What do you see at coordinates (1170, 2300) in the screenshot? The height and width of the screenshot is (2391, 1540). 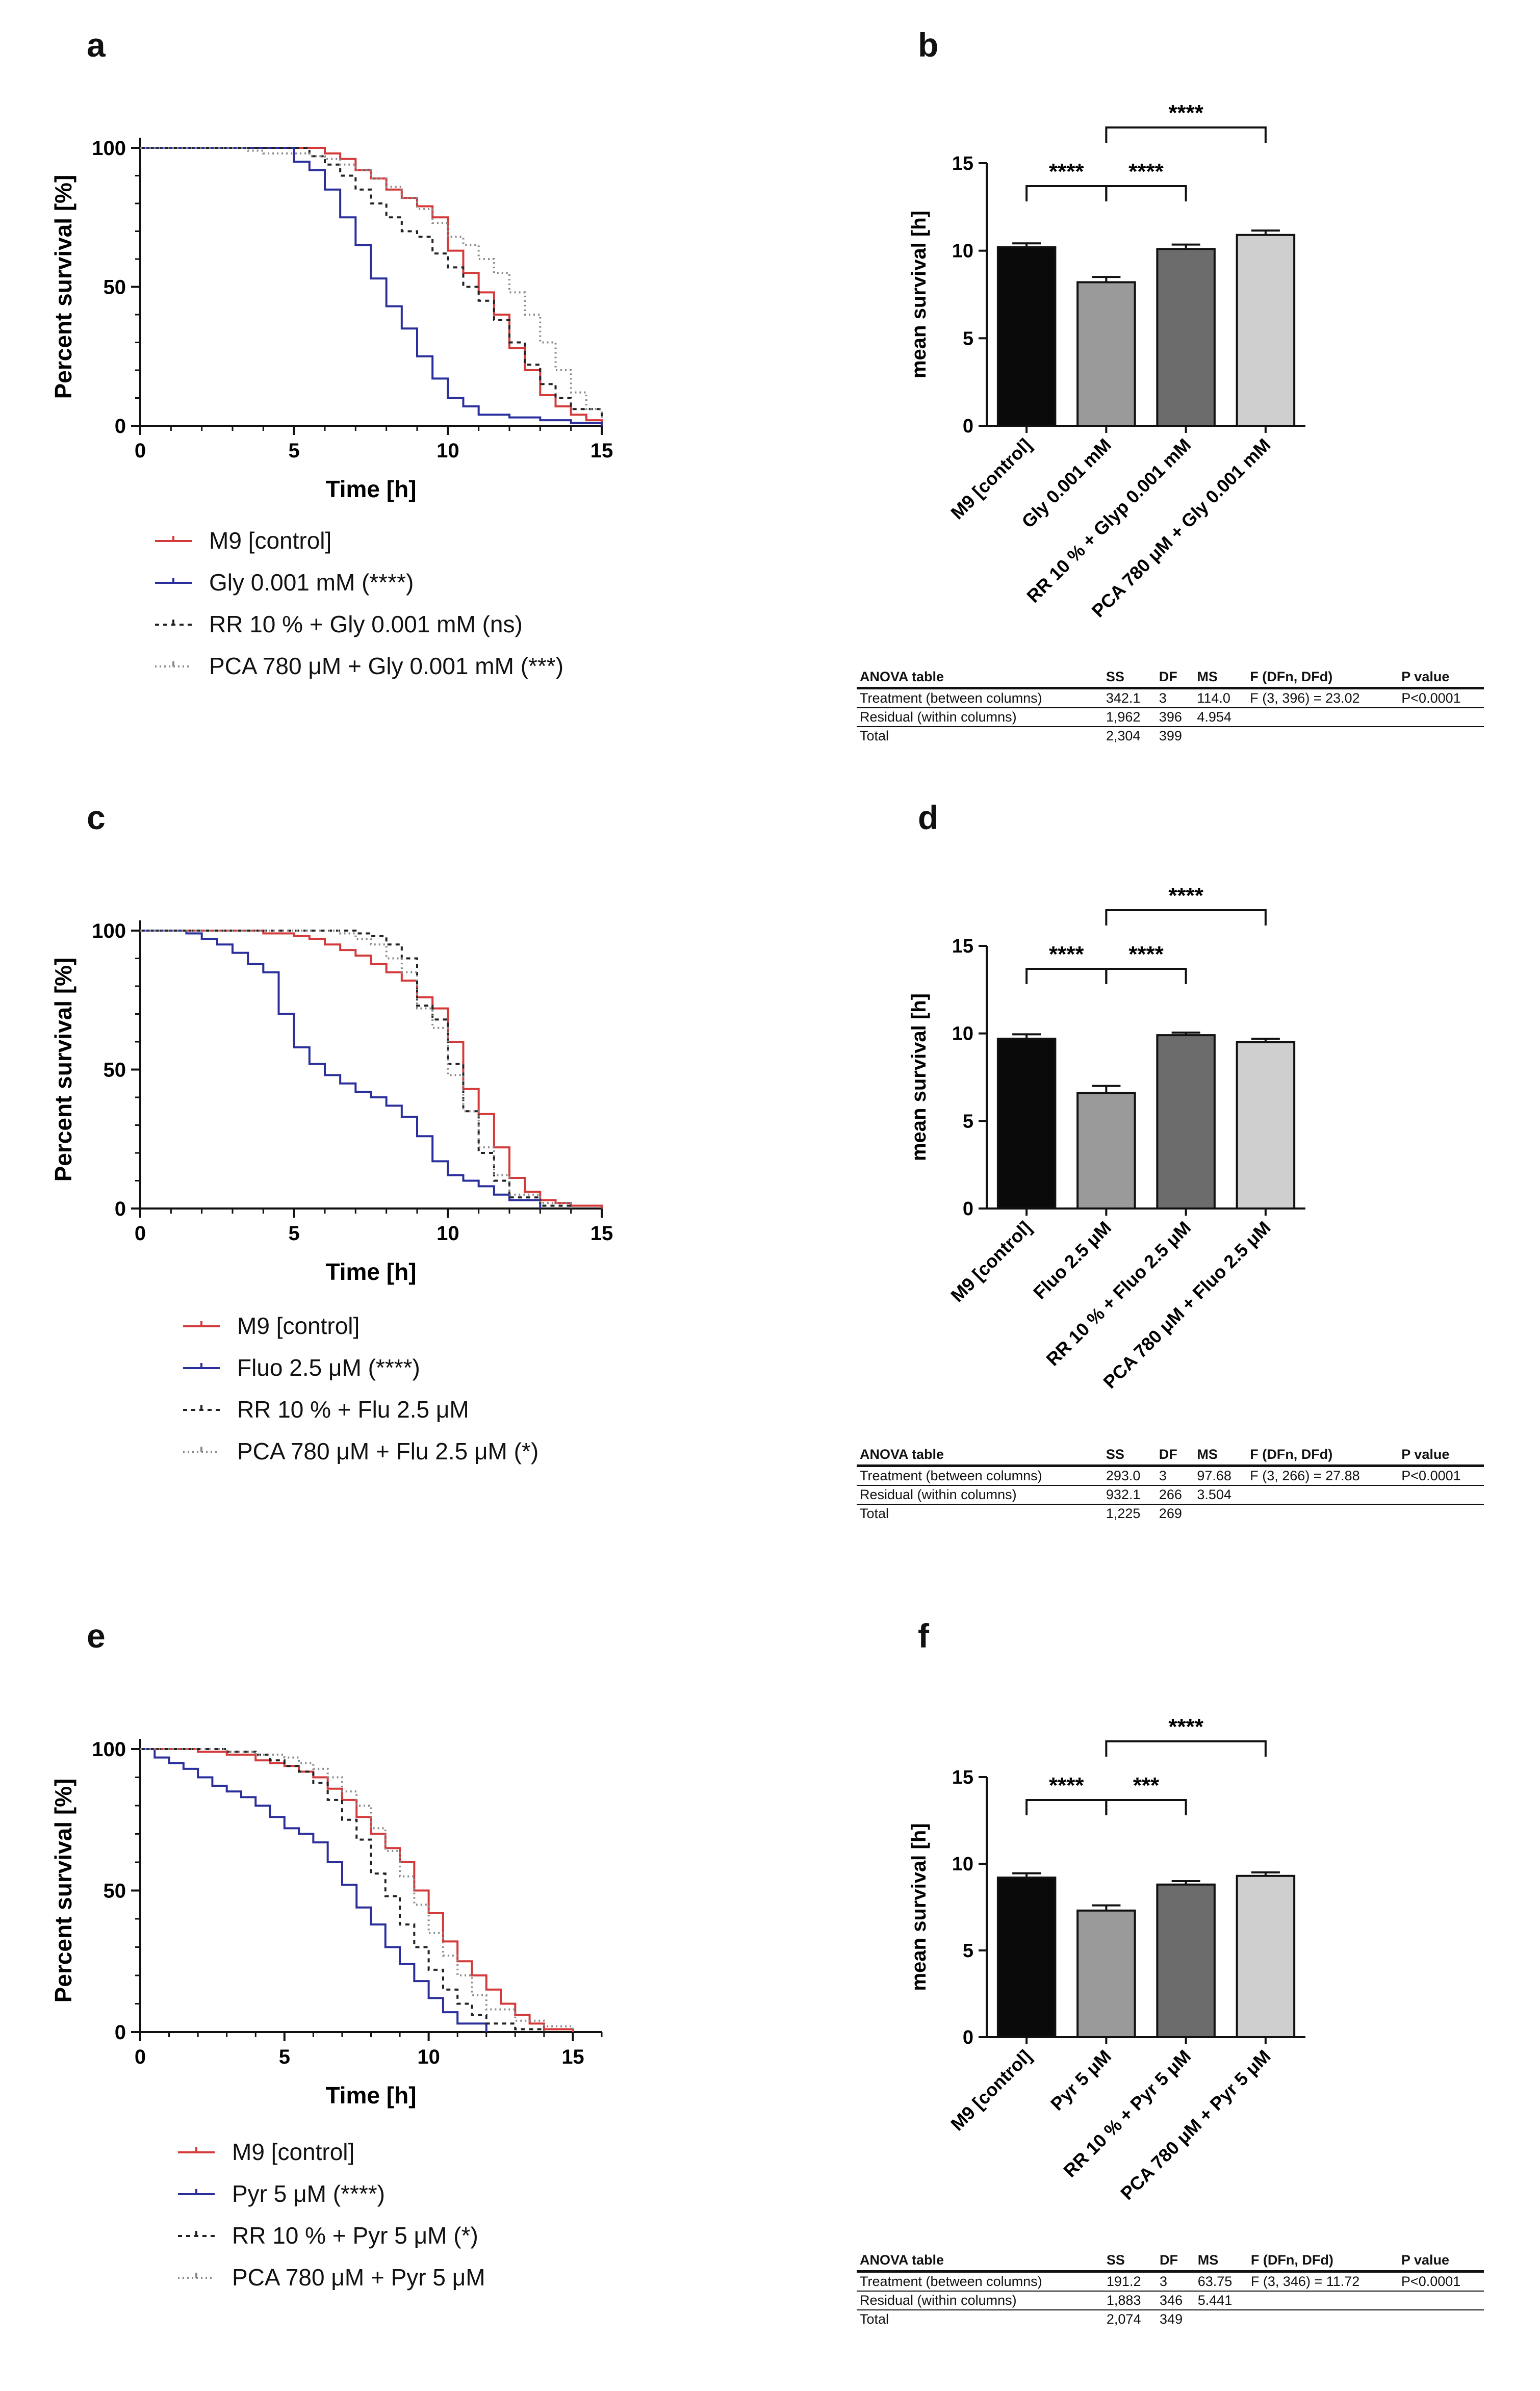 I see `anova-row: Residual (within columns) 1,883 346 5.441` at bounding box center [1170, 2300].